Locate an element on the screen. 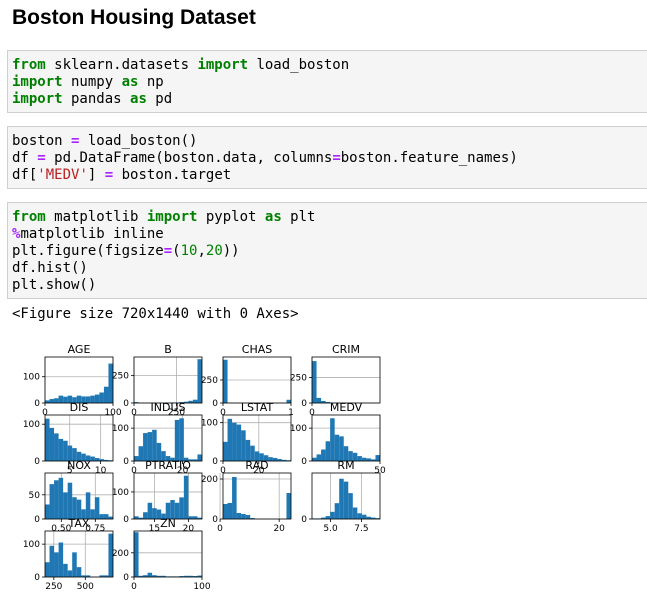 The image size is (647, 602). subplot-age: AGE 0 100 0 100 is located at coordinates (72, 380).